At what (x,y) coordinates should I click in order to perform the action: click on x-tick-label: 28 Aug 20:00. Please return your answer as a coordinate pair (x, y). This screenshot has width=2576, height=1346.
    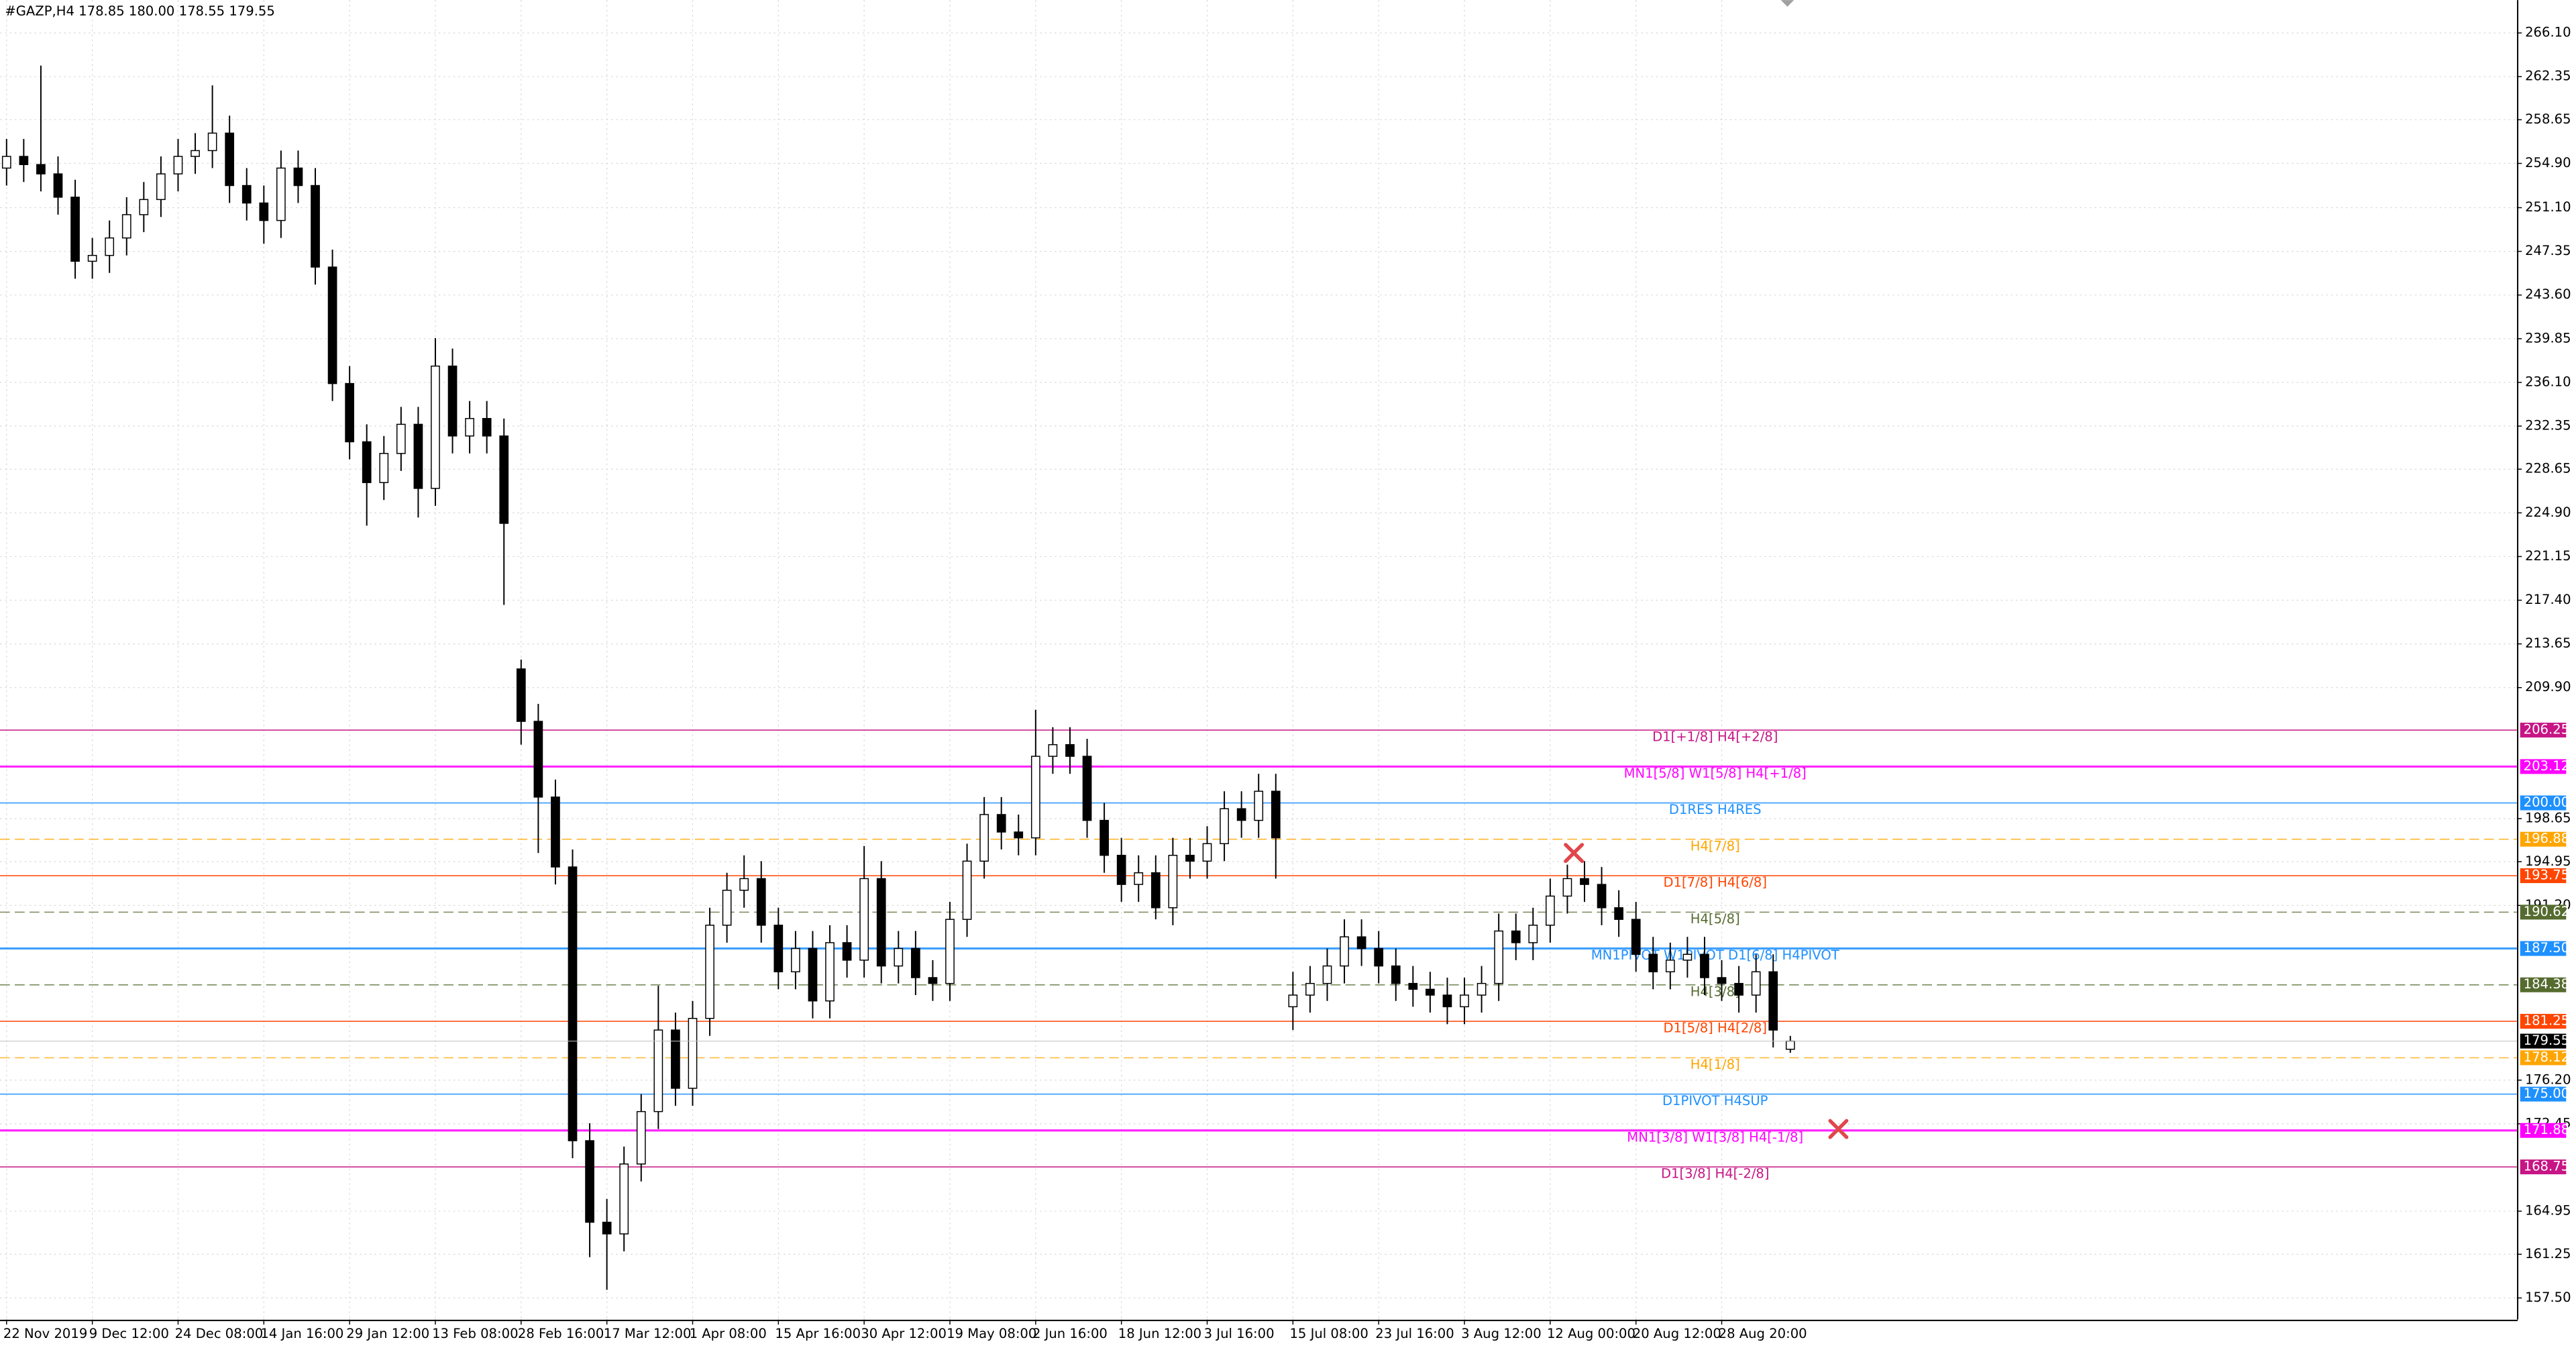
    Looking at the image, I should click on (1763, 1333).